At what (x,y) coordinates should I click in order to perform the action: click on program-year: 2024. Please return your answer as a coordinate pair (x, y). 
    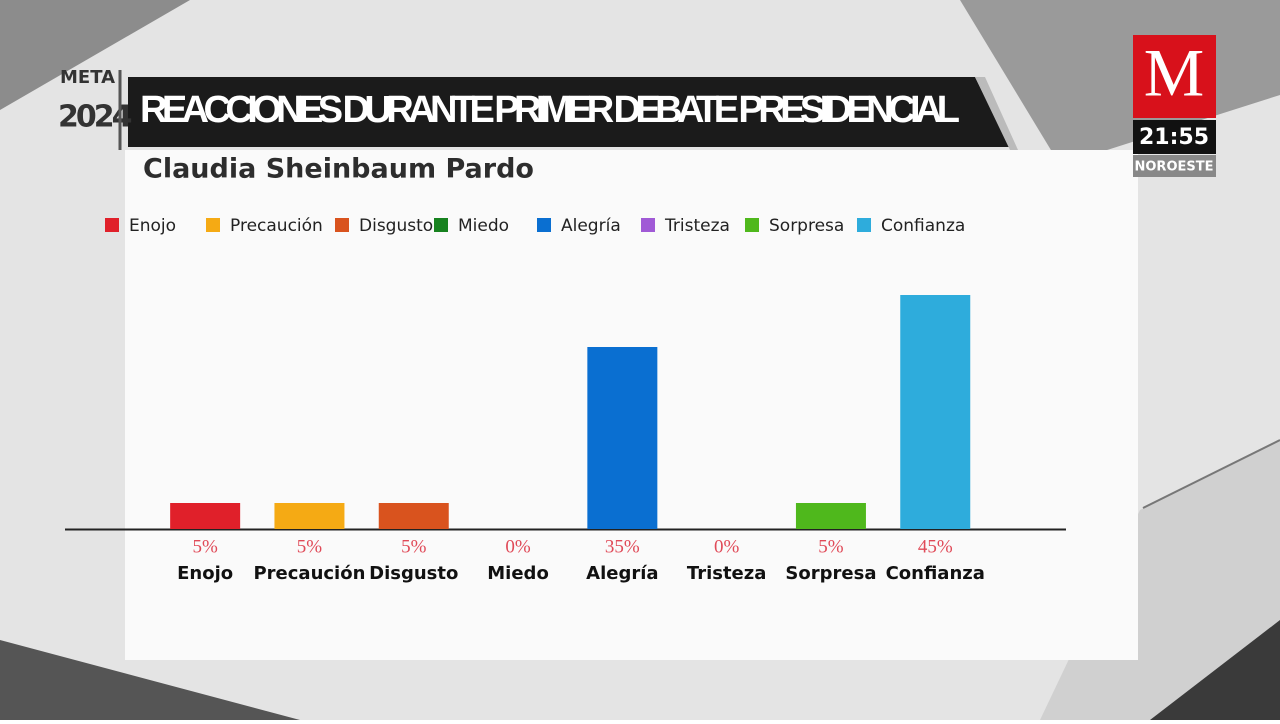
    Looking at the image, I should click on (95, 117).